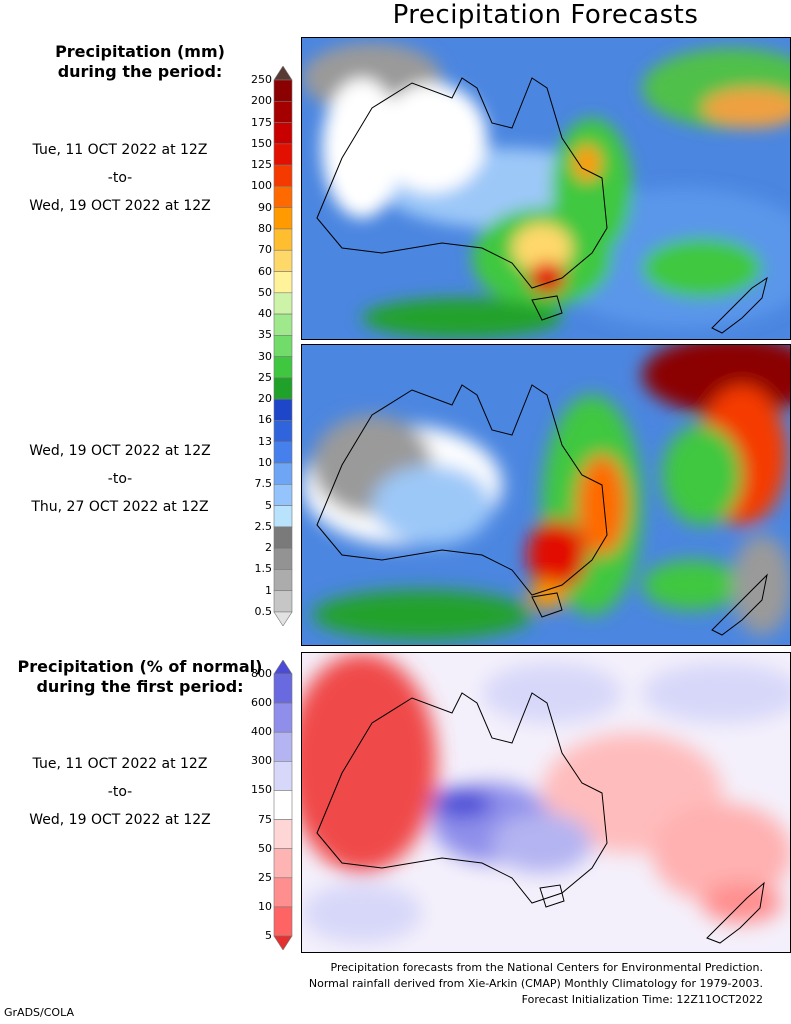 The width and height of the screenshot is (791, 1024). What do you see at coordinates (265, 399) in the screenshot?
I see `mm-colorbar-label: 20` at bounding box center [265, 399].